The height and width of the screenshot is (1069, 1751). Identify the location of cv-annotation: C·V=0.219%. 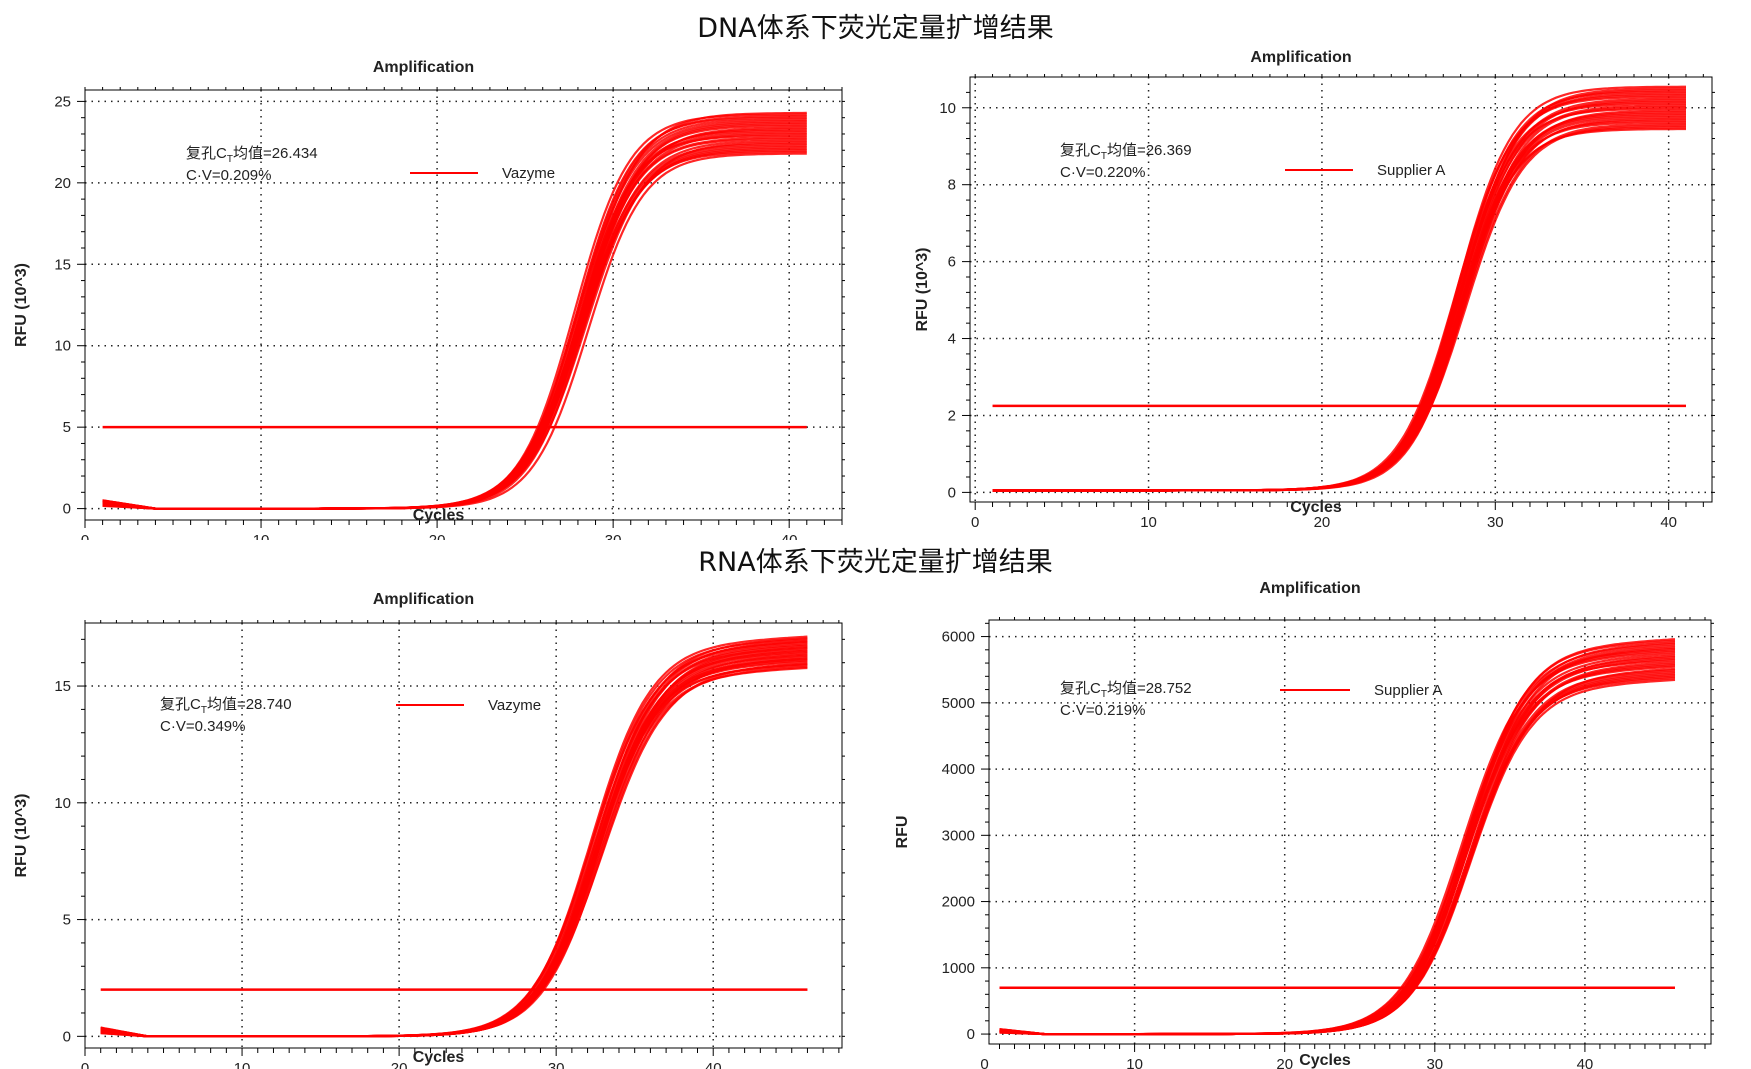
(1102, 710).